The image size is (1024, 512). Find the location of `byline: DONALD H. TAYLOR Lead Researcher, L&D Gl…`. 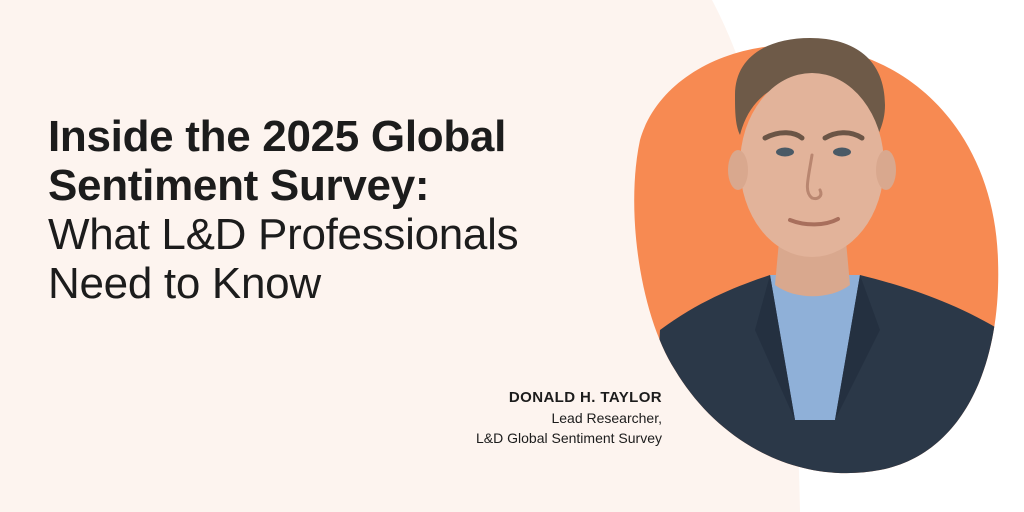

byline: DONALD H. TAYLOR Lead Researcher, L&D Gl… is located at coordinates (569, 418).